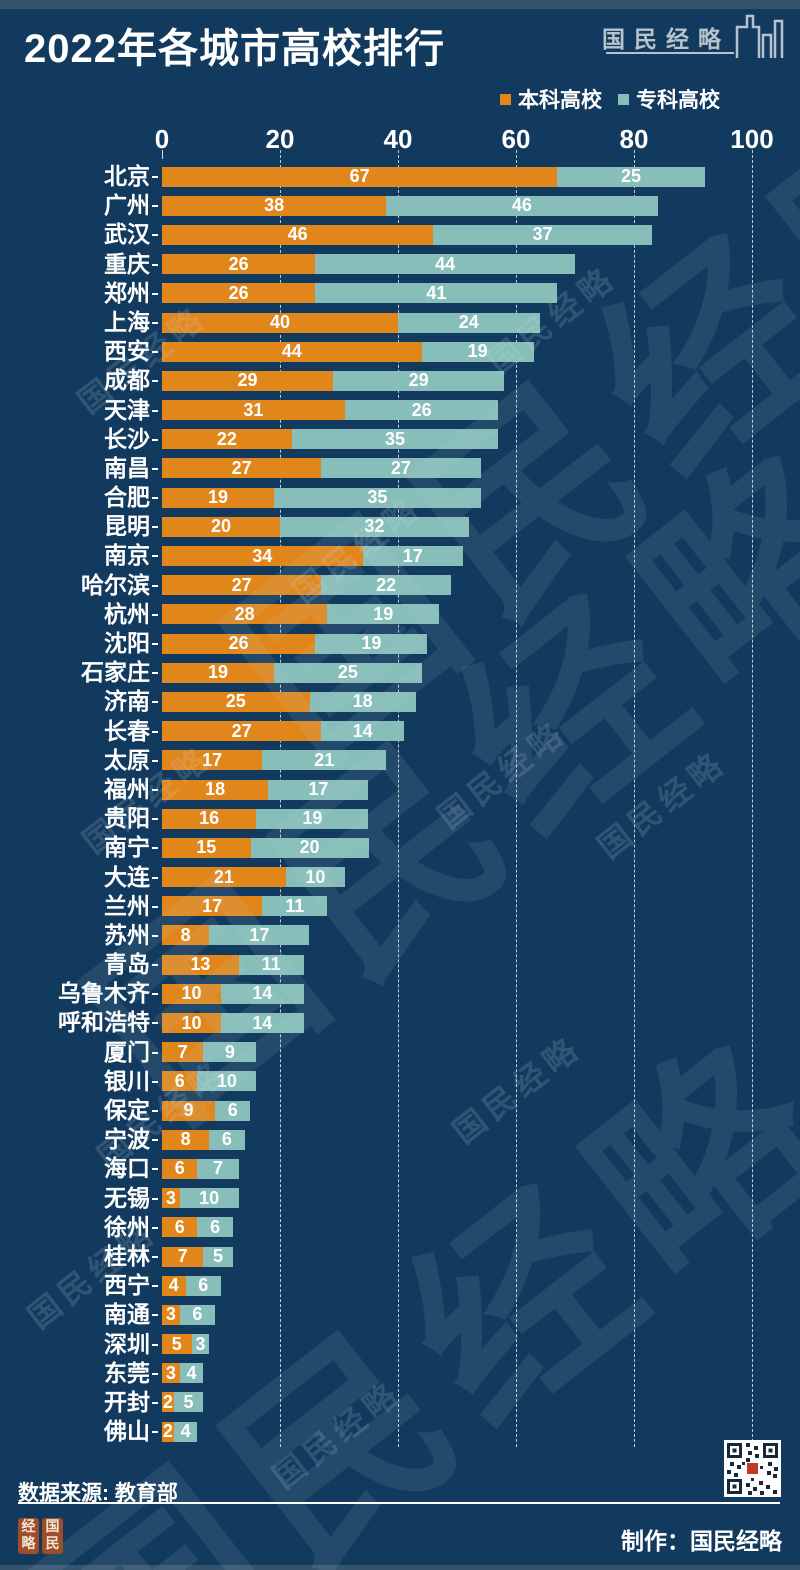 The height and width of the screenshot is (1570, 800). I want to click on bar-value: 17, so click(318, 789).